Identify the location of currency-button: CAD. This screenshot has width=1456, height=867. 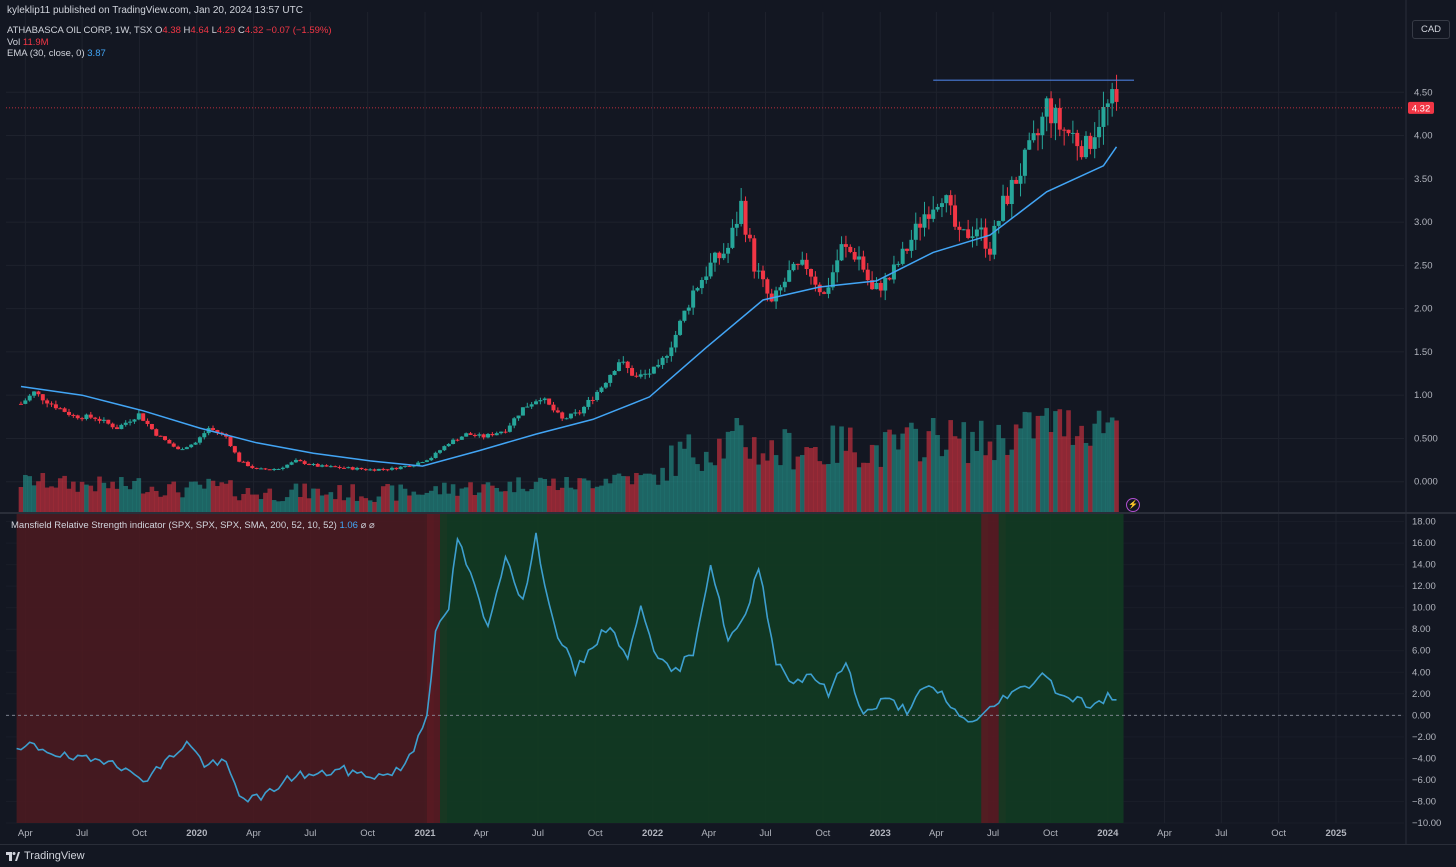
(1431, 29).